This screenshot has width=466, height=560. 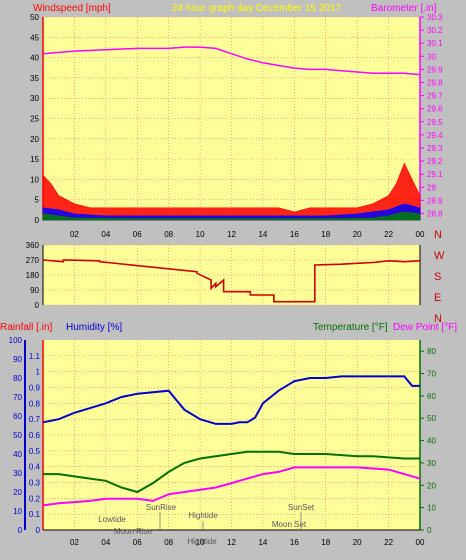 I want to click on humidity-axis-label: Humidity [%], so click(x=94, y=327).